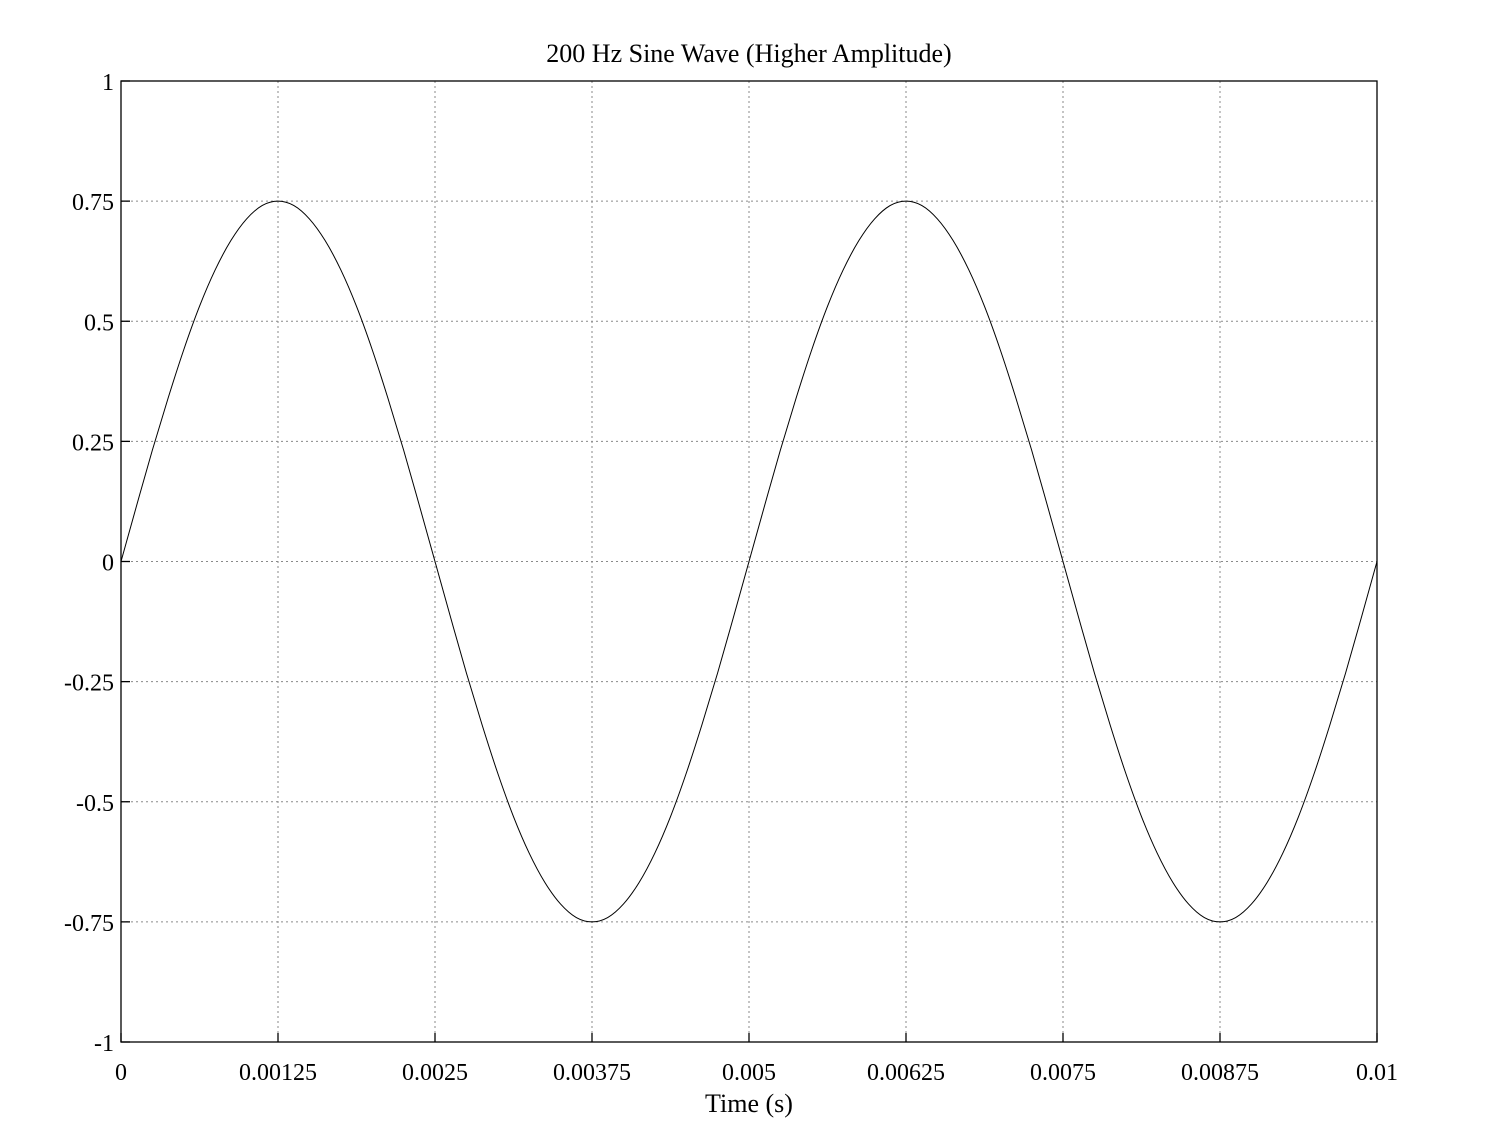  Describe the element at coordinates (278, 1073) in the screenshot. I see `x-tick-label: 0.00125` at that location.